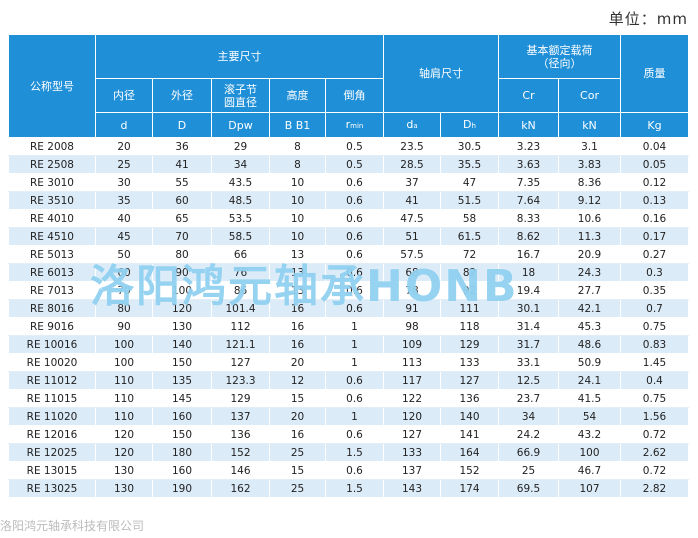  What do you see at coordinates (348, 254) in the screenshot?
I see `table-row: RE 5013 50 80 66 13 0.6 57.5 72 16.7 20.9 0.27` at bounding box center [348, 254].